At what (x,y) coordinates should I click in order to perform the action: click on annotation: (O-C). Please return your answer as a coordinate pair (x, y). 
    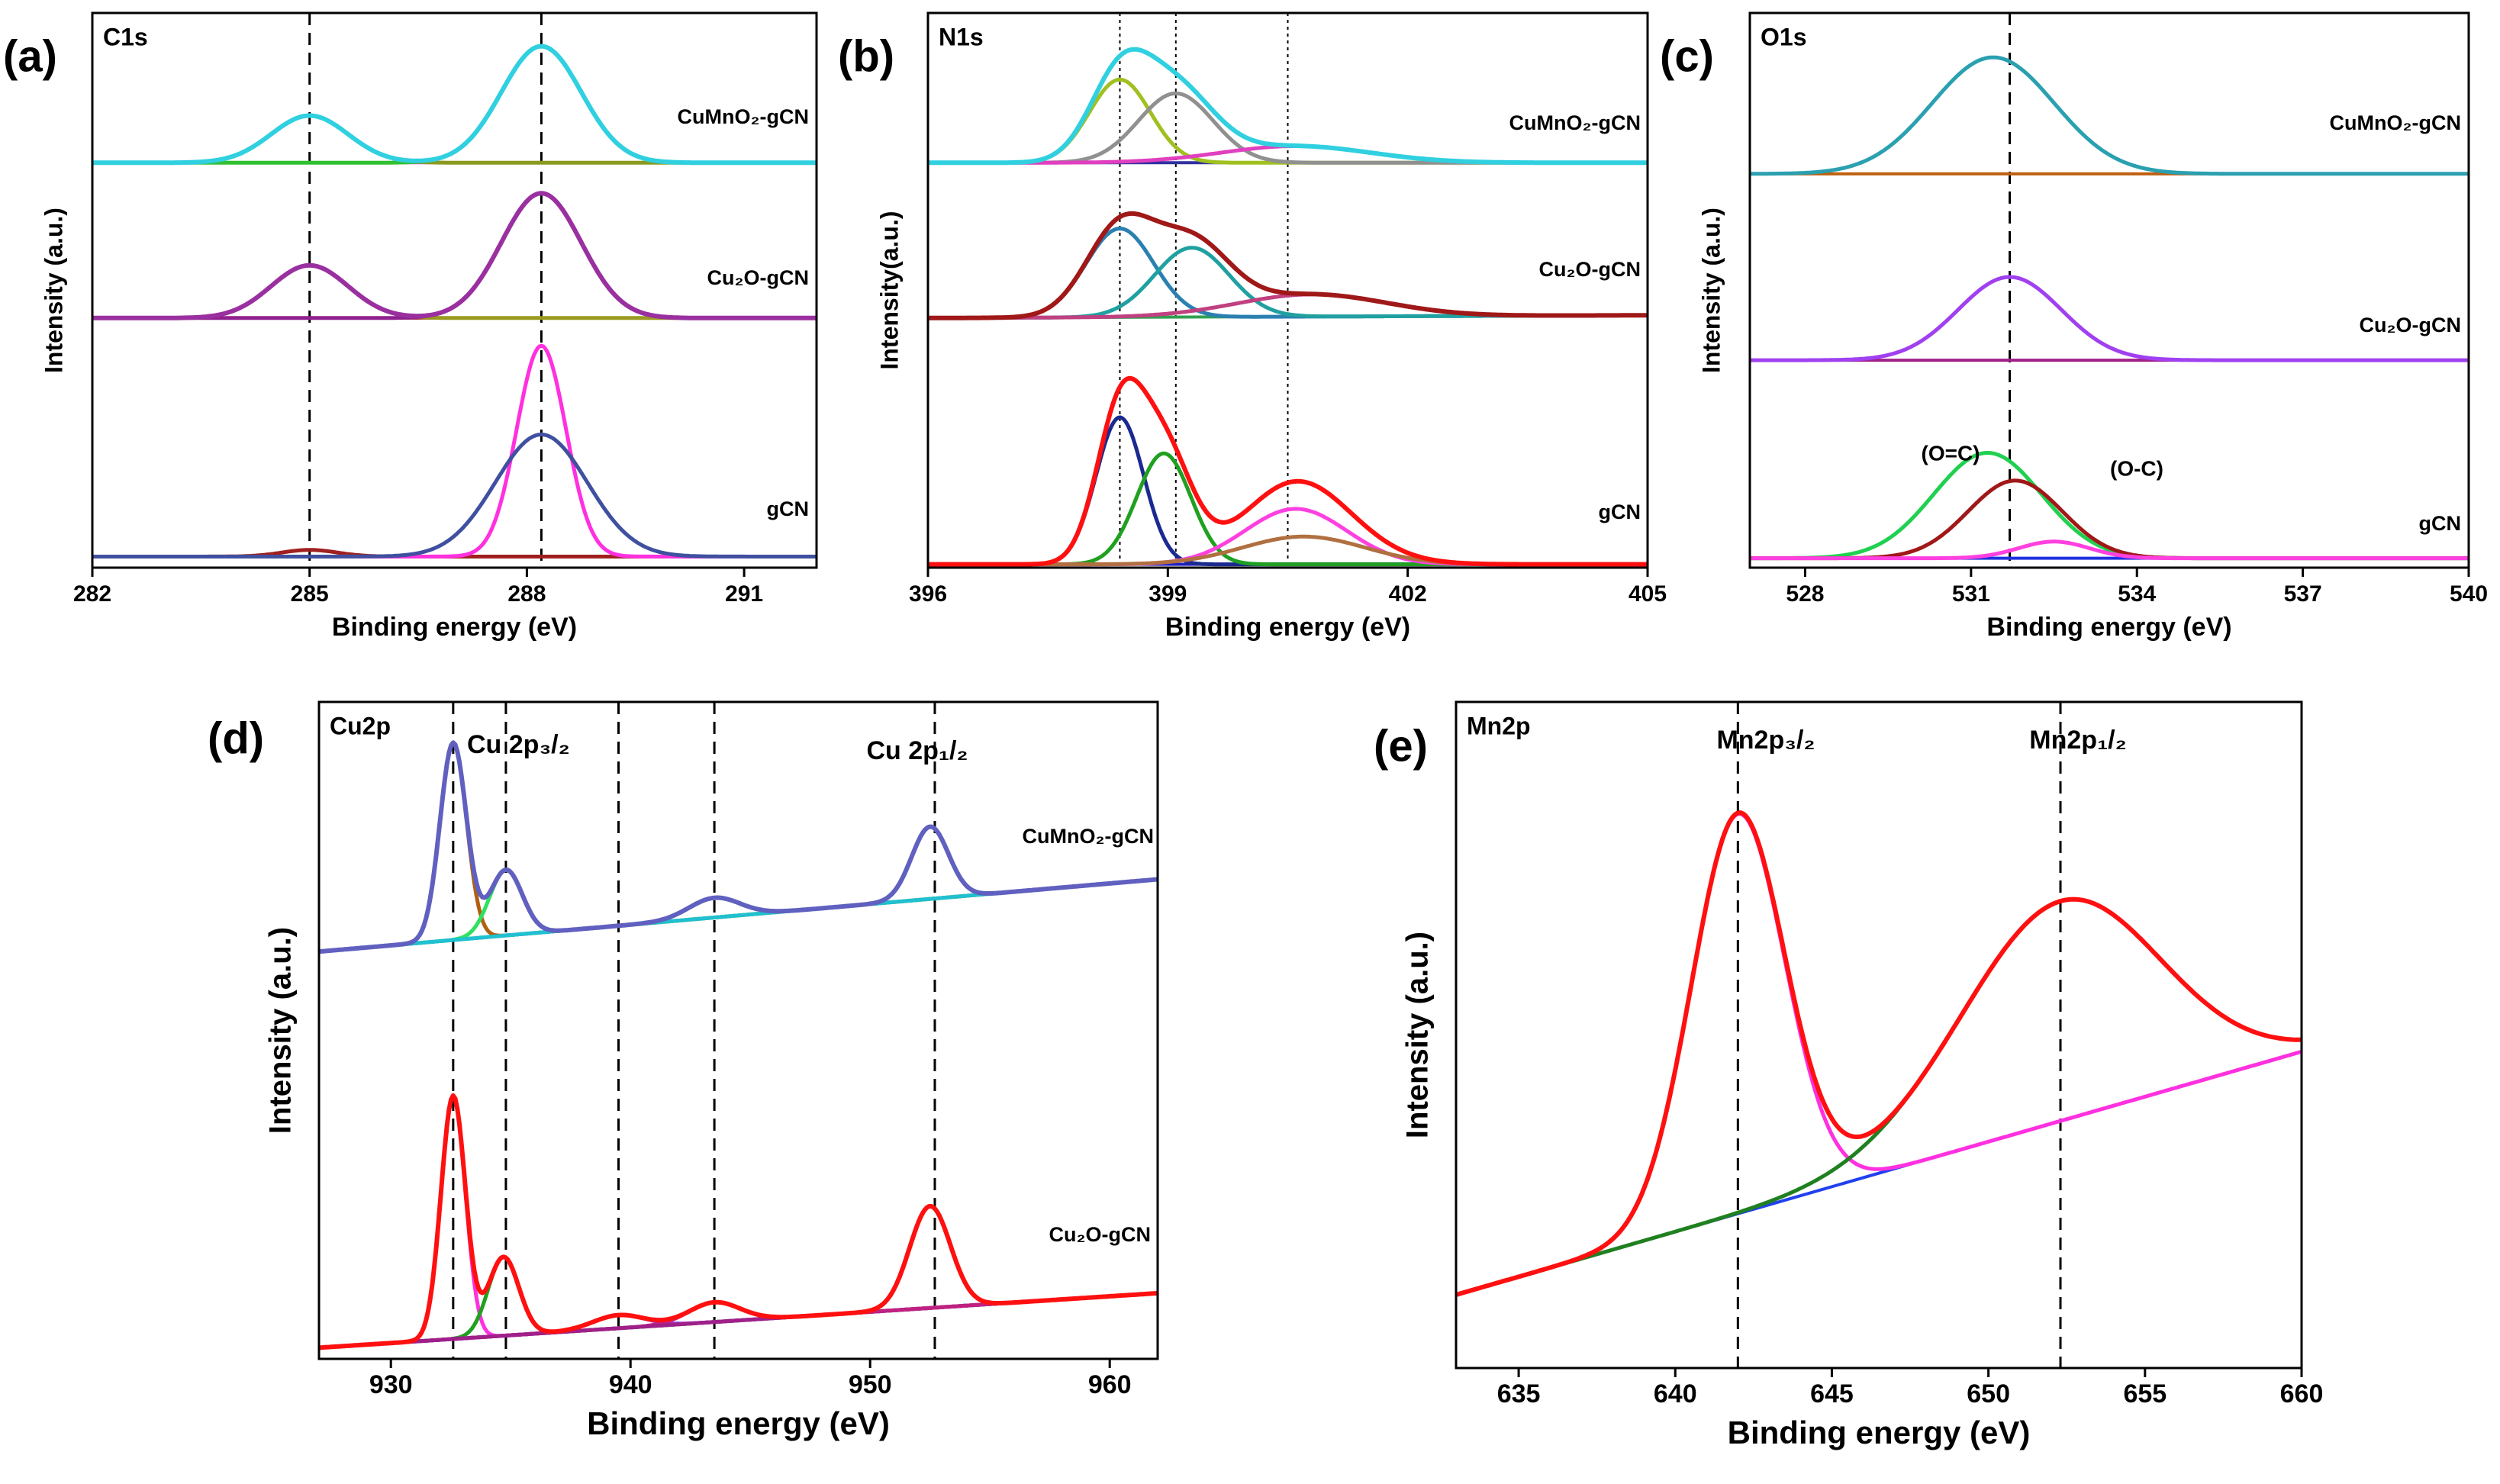
    Looking at the image, I should click on (2136, 468).